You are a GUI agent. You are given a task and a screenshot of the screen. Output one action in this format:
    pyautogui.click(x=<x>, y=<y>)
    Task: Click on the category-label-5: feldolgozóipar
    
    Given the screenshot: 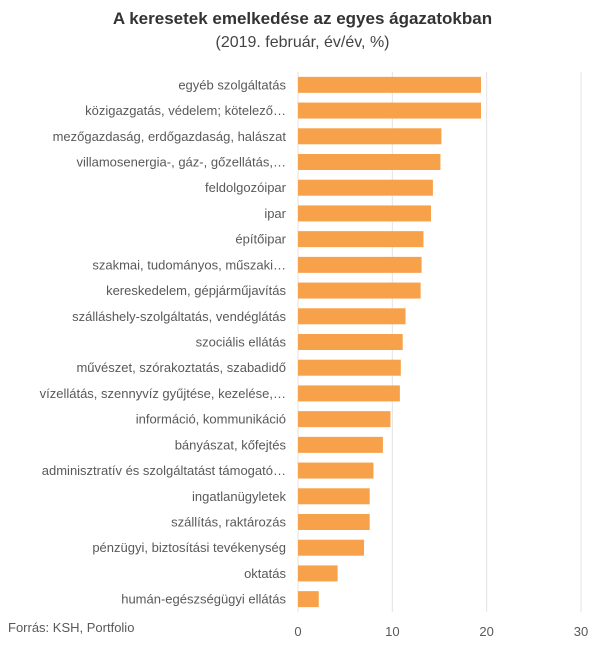 What is the action you would take?
    pyautogui.click(x=246, y=187)
    